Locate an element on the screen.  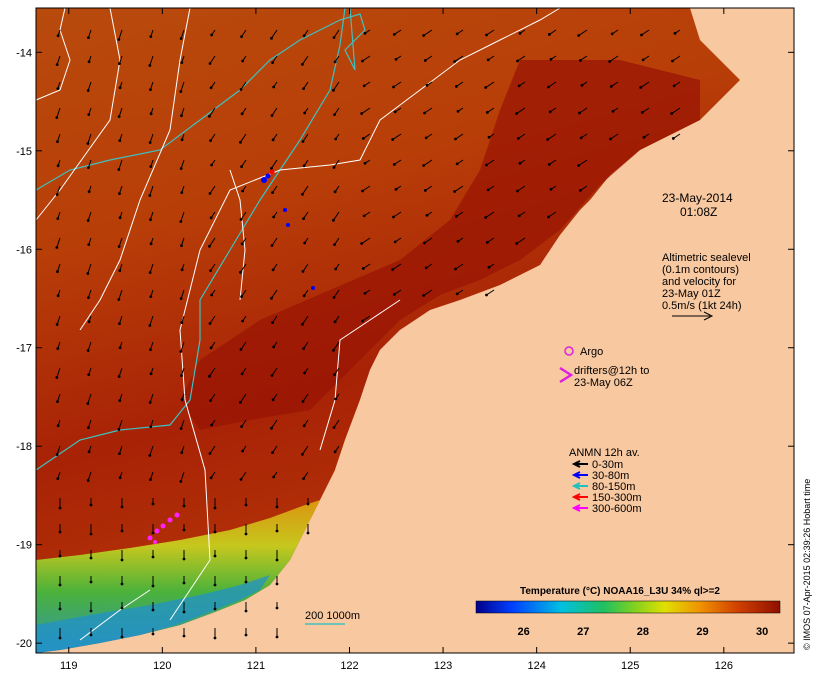
x-tick-label: 126 is located at coordinates (724, 666).